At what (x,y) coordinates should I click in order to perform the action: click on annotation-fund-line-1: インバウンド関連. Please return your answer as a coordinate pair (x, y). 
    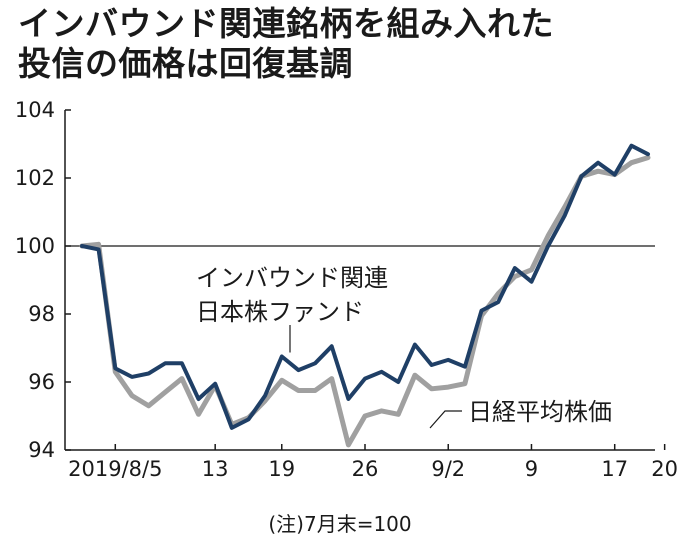
    Looking at the image, I should click on (292, 278).